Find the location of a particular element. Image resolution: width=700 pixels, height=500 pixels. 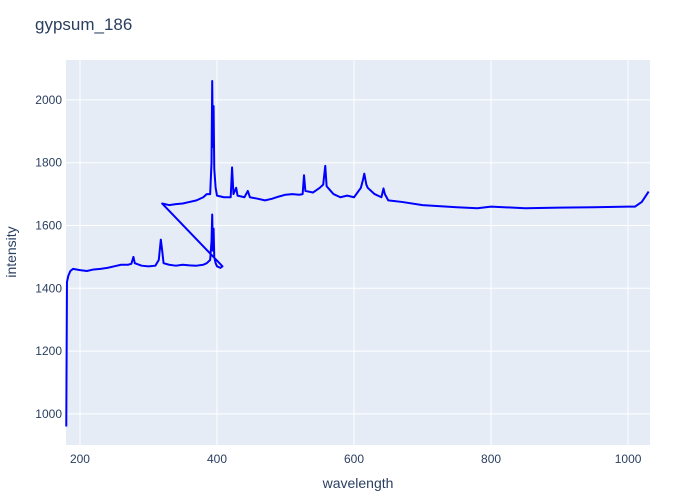

y-axis-title: intensity is located at coordinates (11, 251).